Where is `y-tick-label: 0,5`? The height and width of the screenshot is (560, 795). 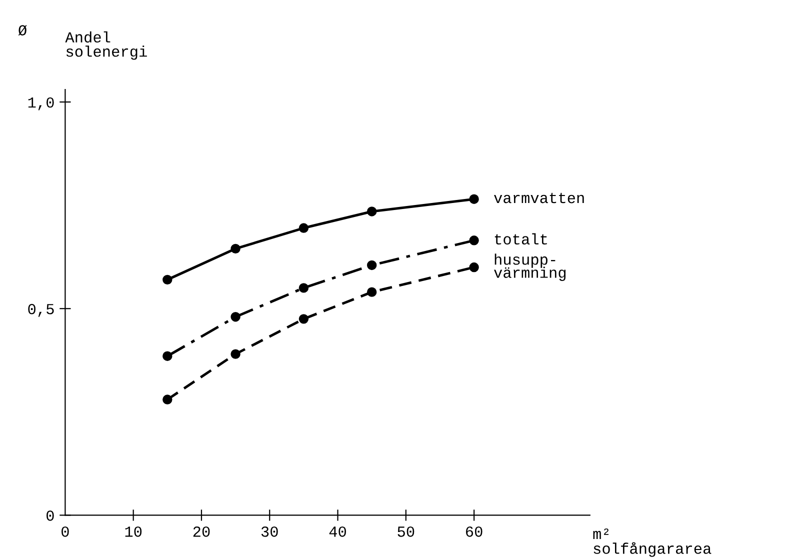
y-tick-label: 0,5 is located at coordinates (41, 310).